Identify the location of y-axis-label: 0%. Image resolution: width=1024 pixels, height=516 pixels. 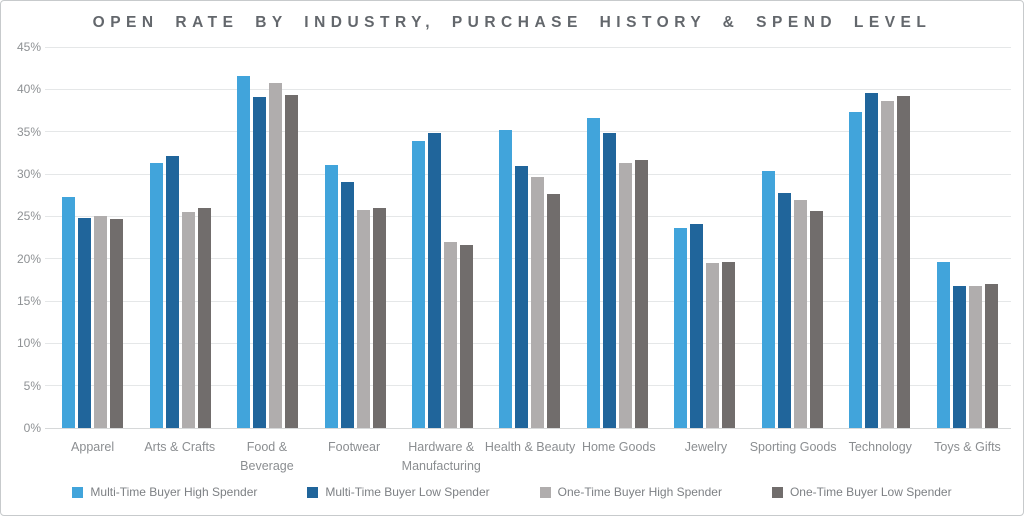
(32, 428).